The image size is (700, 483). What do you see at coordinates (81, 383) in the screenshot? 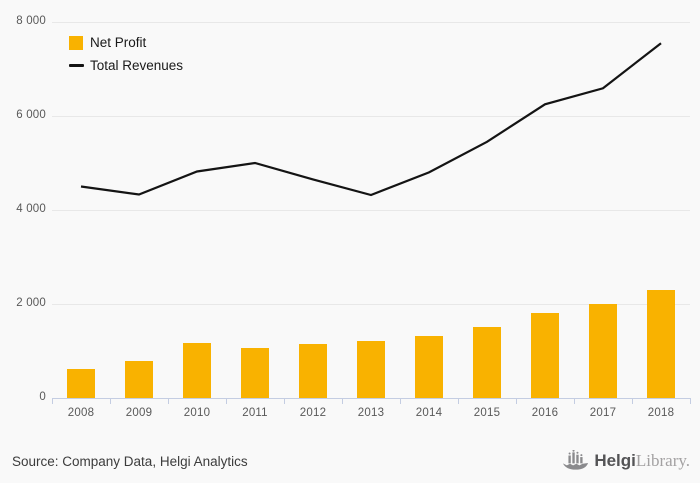
I see `net-profit-bar-2008` at bounding box center [81, 383].